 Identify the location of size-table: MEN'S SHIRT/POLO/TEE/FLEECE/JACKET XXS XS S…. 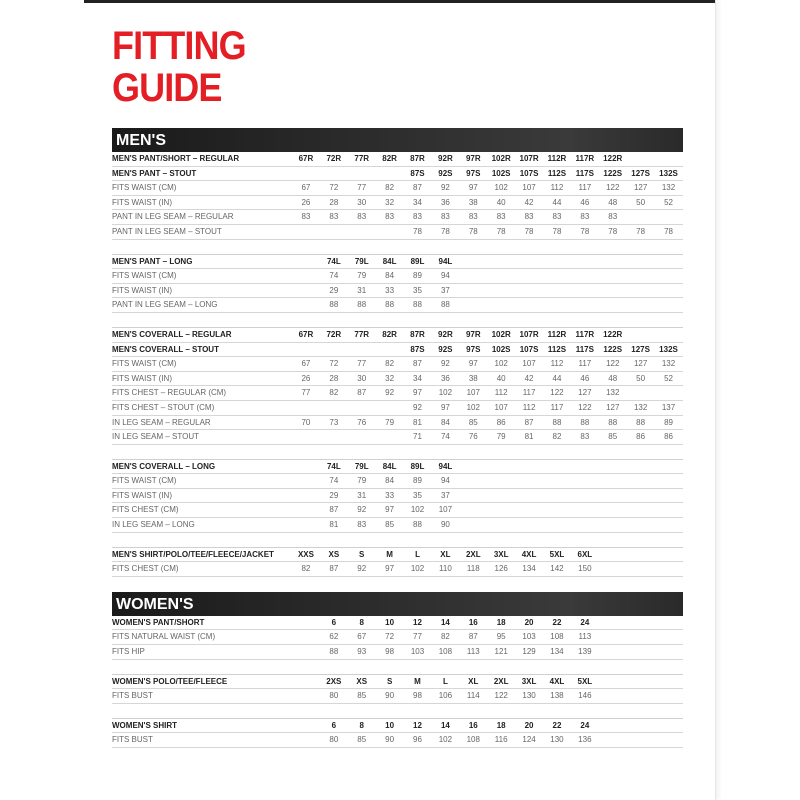
(397, 561).